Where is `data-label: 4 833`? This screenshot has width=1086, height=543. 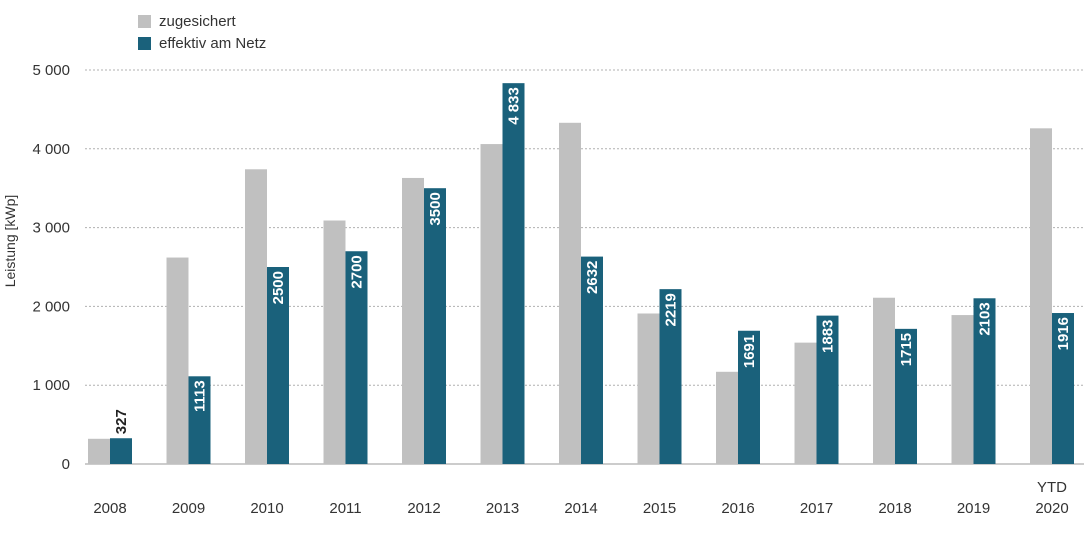
data-label: 4 833 is located at coordinates (514, 106).